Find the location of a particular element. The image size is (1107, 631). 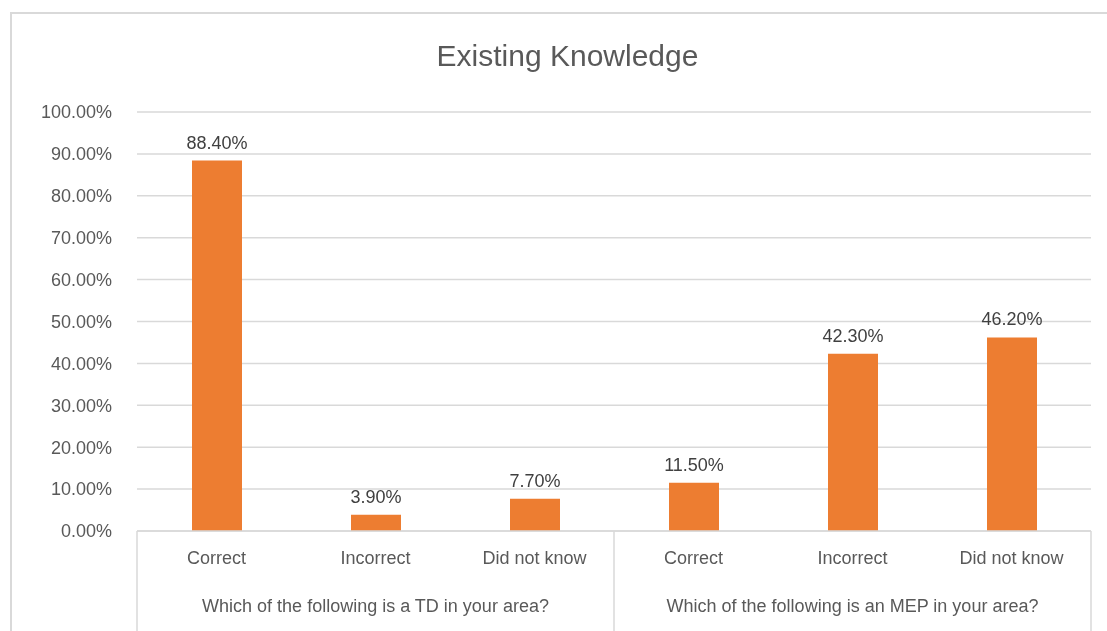

y-tick-label: 70.00% is located at coordinates (81, 238).